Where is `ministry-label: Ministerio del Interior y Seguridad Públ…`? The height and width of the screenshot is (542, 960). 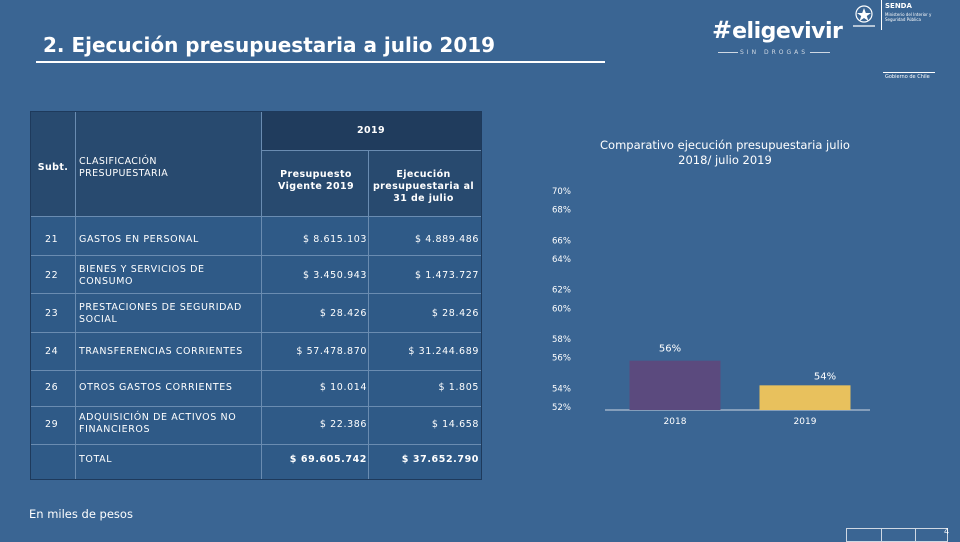 ministry-label: Ministerio del Interior y Seguridad Públ… is located at coordinates (908, 17).